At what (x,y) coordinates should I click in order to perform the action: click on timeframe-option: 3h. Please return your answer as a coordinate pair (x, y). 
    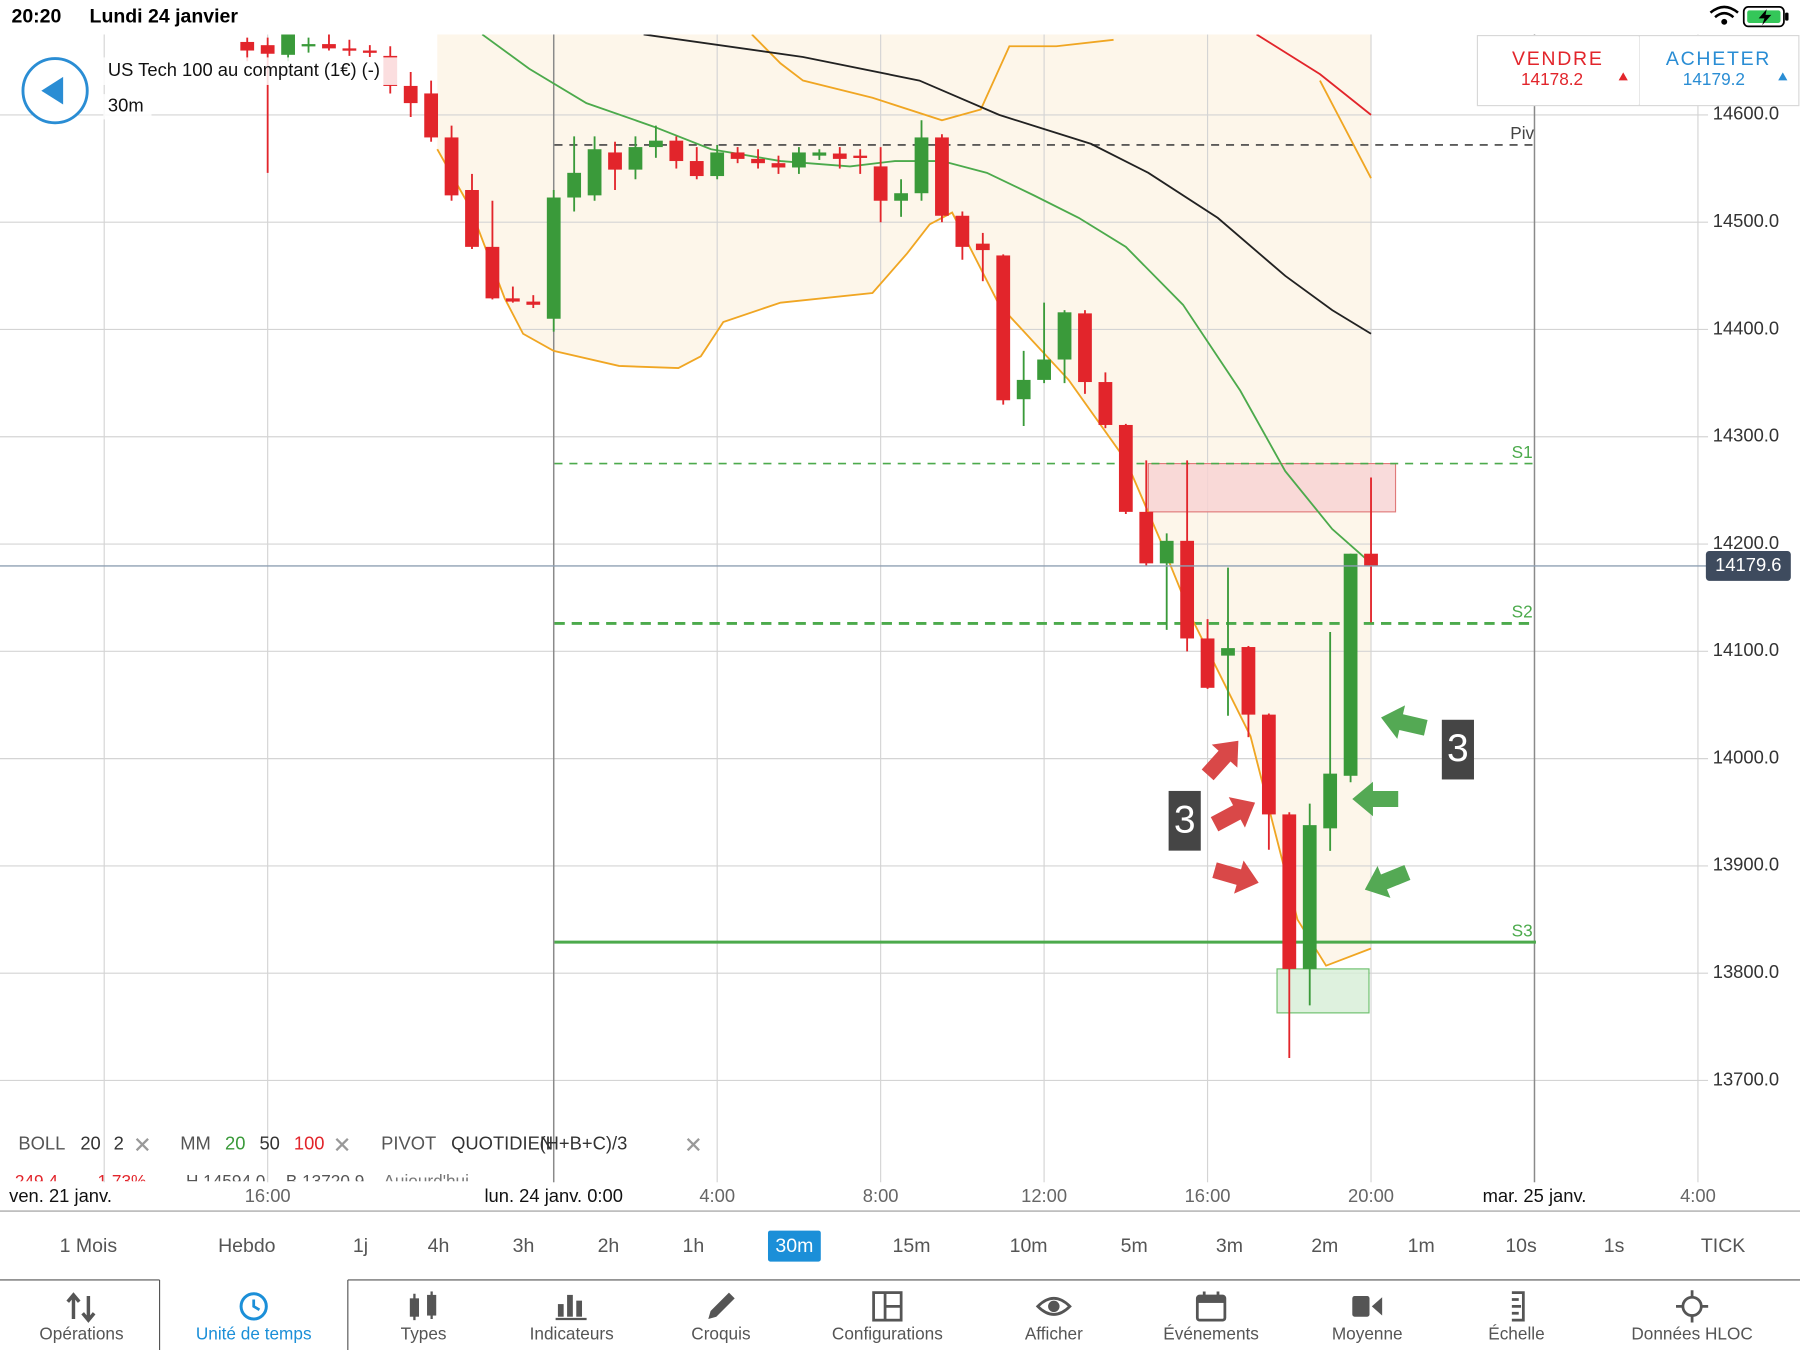
    Looking at the image, I should click on (524, 1246).